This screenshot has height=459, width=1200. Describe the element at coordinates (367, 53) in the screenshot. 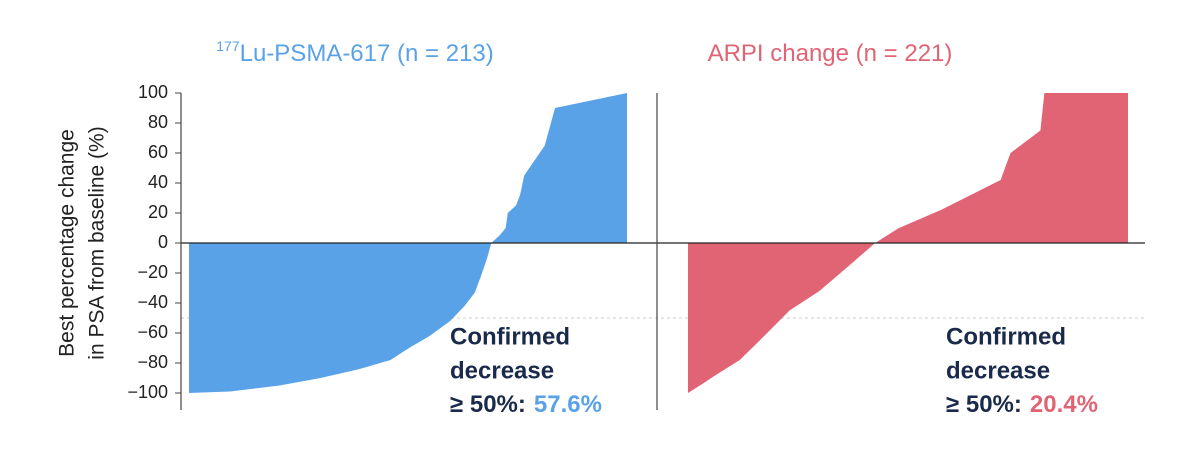

I see `title-text: Lu-PSMA-617 (n = 213)` at that location.